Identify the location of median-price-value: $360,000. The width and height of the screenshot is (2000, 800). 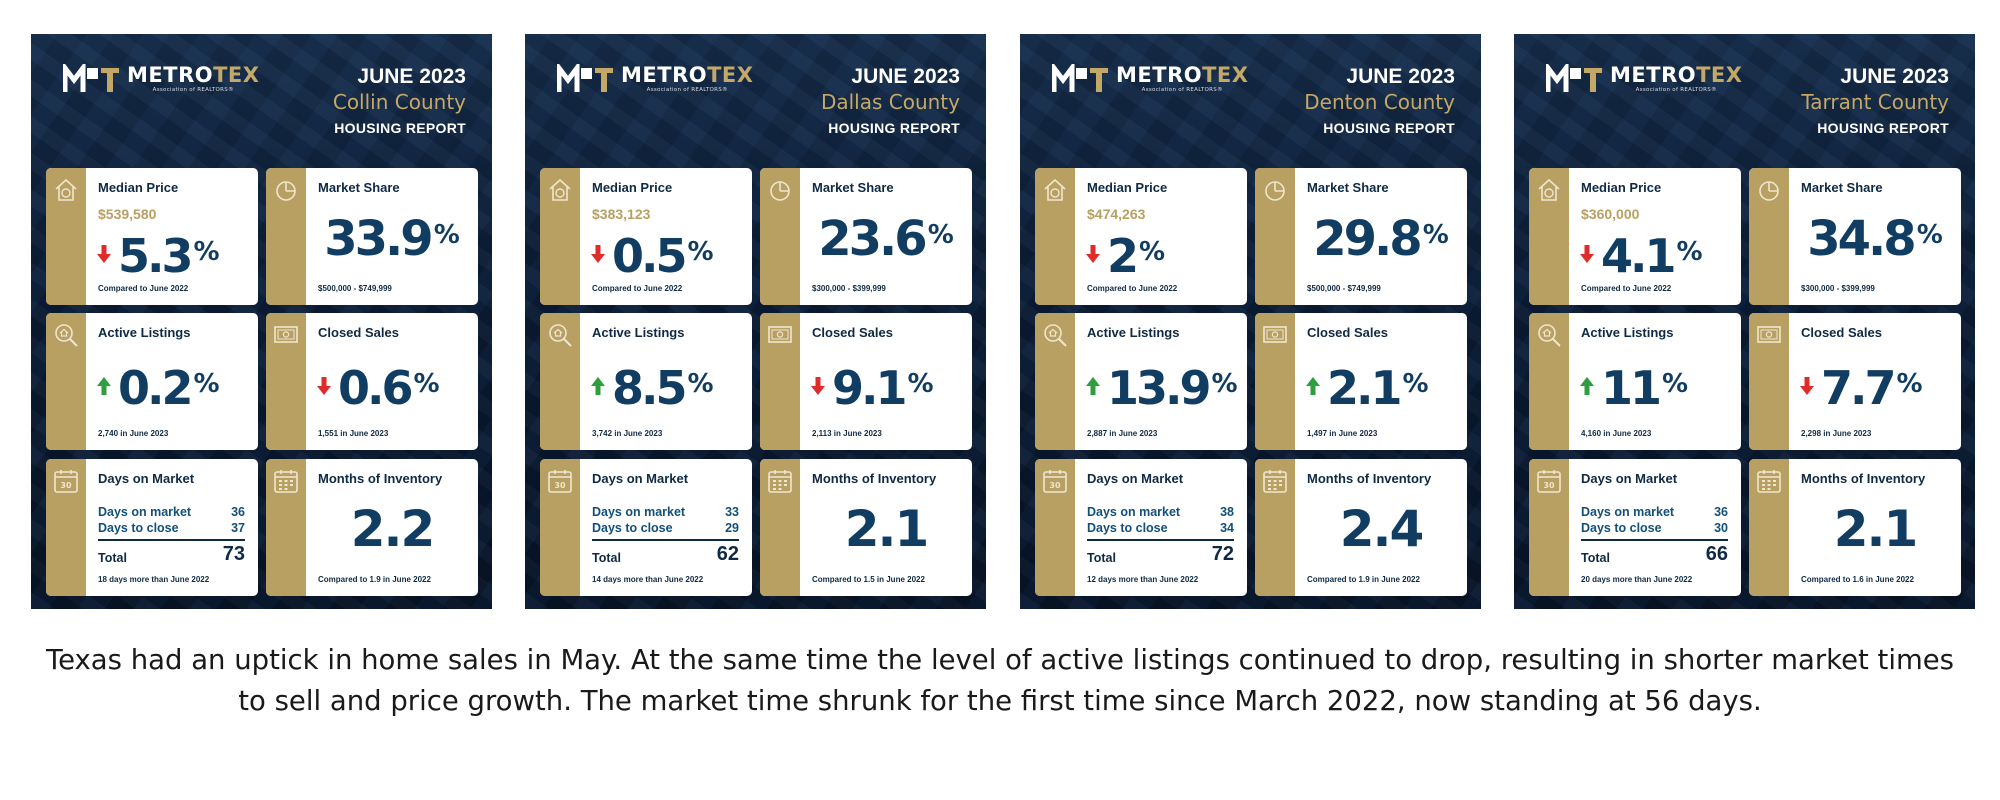
(1610, 214).